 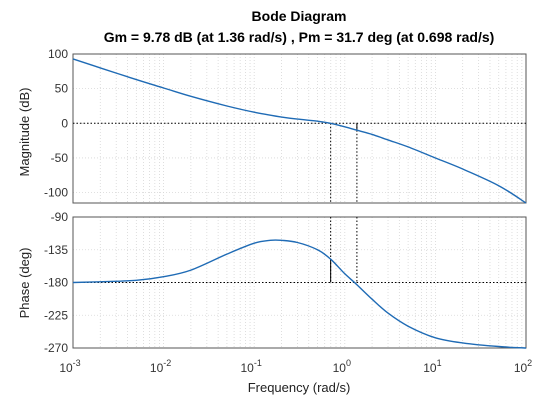 I want to click on y-tick-label: -100, so click(x=56, y=193).